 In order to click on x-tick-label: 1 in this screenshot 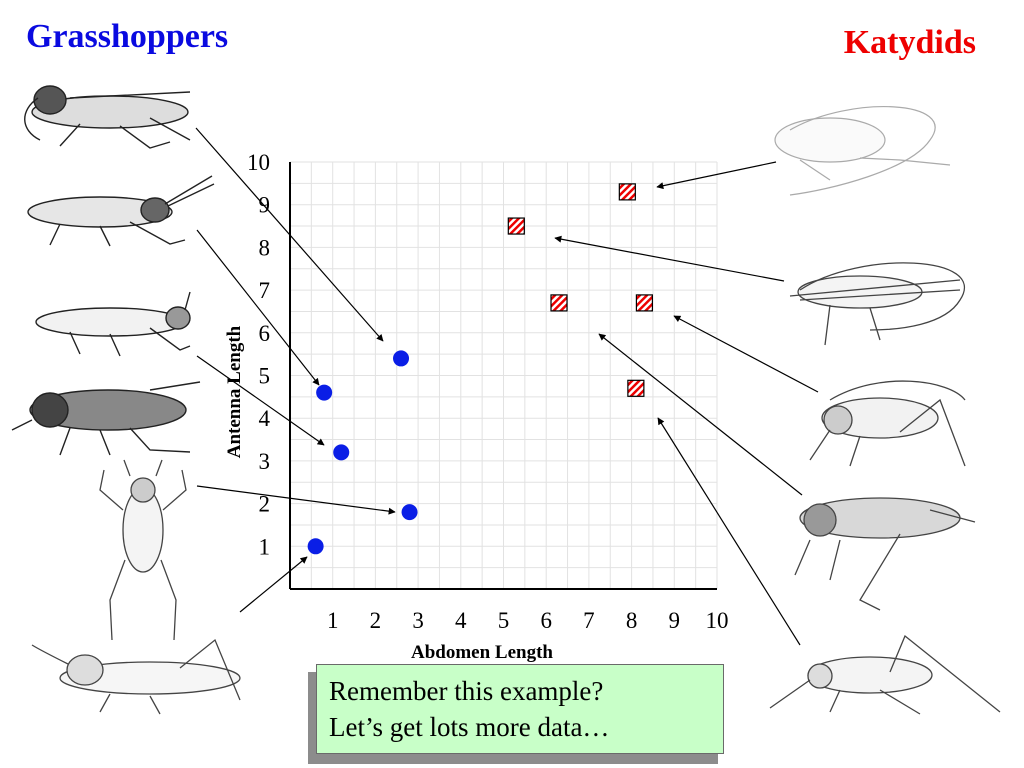, I will do `click(333, 620)`.